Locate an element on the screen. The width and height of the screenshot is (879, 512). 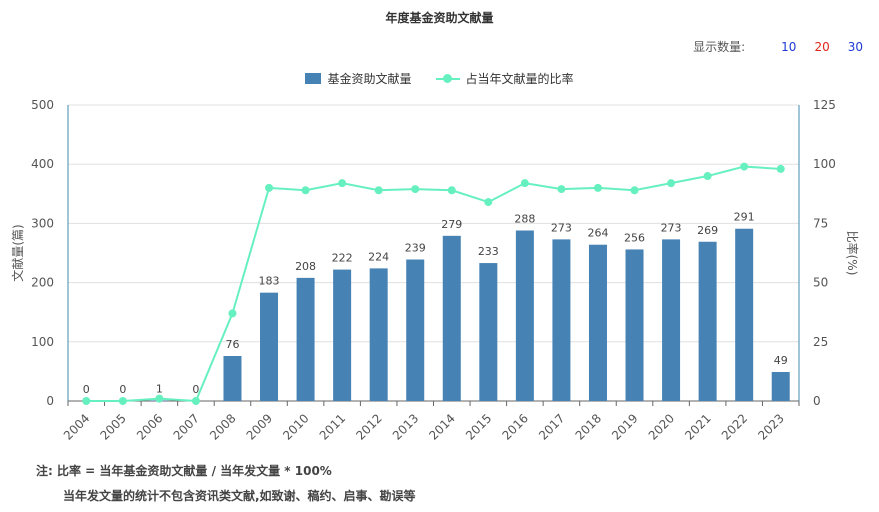
bar-data-label: 76 is located at coordinates (232, 344).